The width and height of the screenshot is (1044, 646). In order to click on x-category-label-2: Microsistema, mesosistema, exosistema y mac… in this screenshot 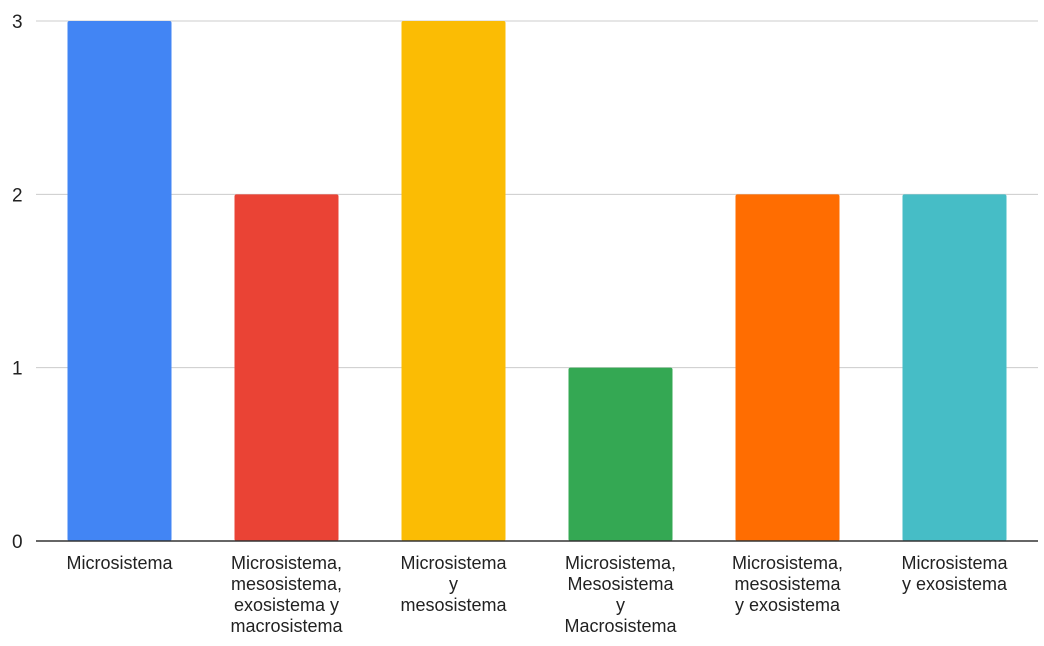, I will do `click(286, 594)`.